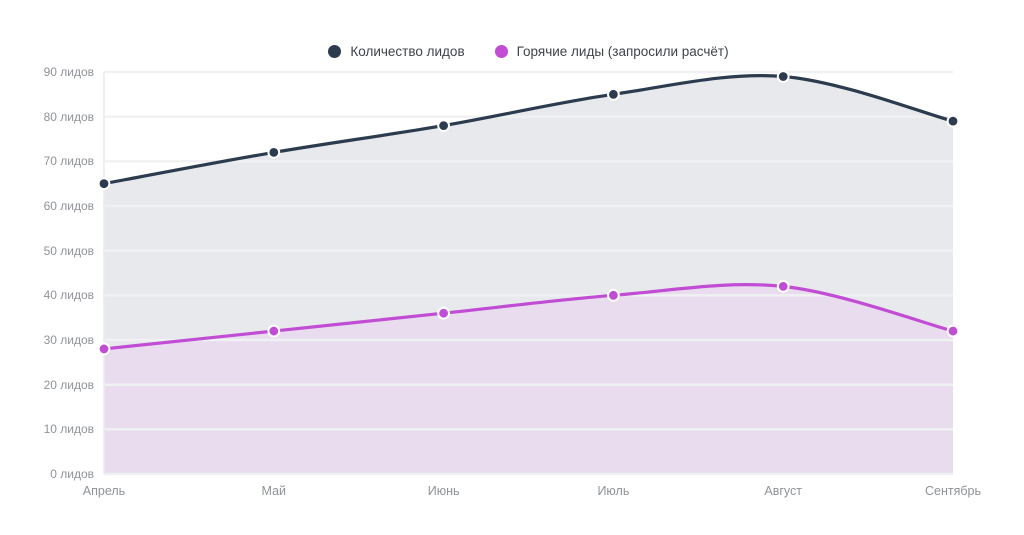 Image resolution: width=1024 pixels, height=535 pixels. Describe the element at coordinates (274, 491) in the screenshot. I see `x-axis-tick-label: Май` at that location.